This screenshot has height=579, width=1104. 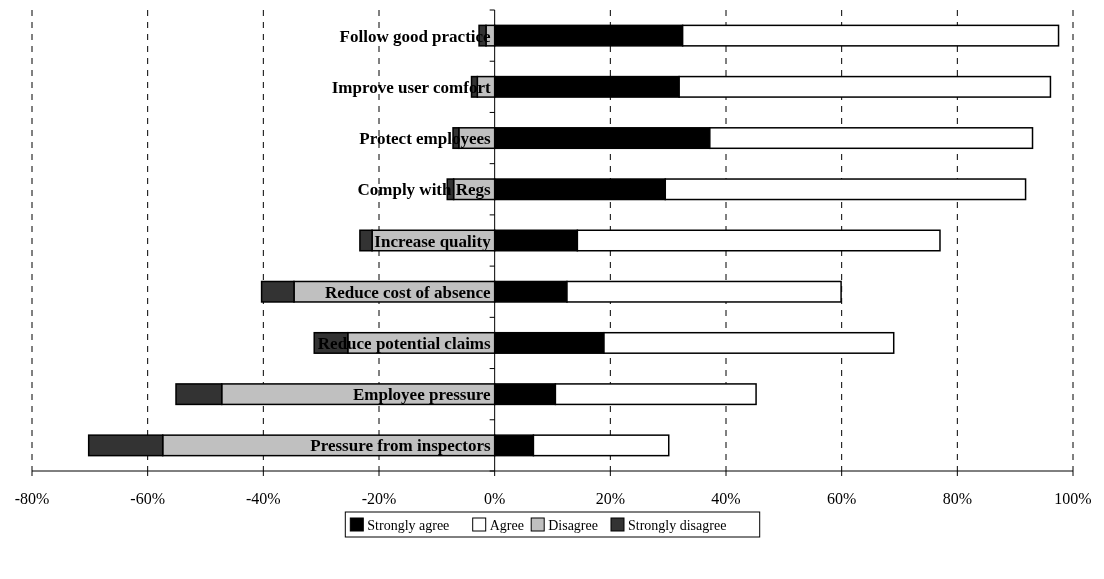 I want to click on x-tick-label: 40%, so click(x=726, y=498).